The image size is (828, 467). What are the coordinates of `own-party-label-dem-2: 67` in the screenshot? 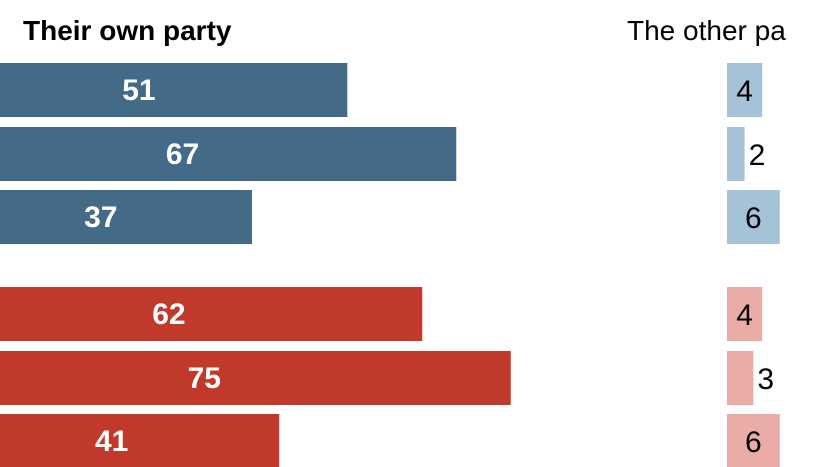 It's located at (182, 154).